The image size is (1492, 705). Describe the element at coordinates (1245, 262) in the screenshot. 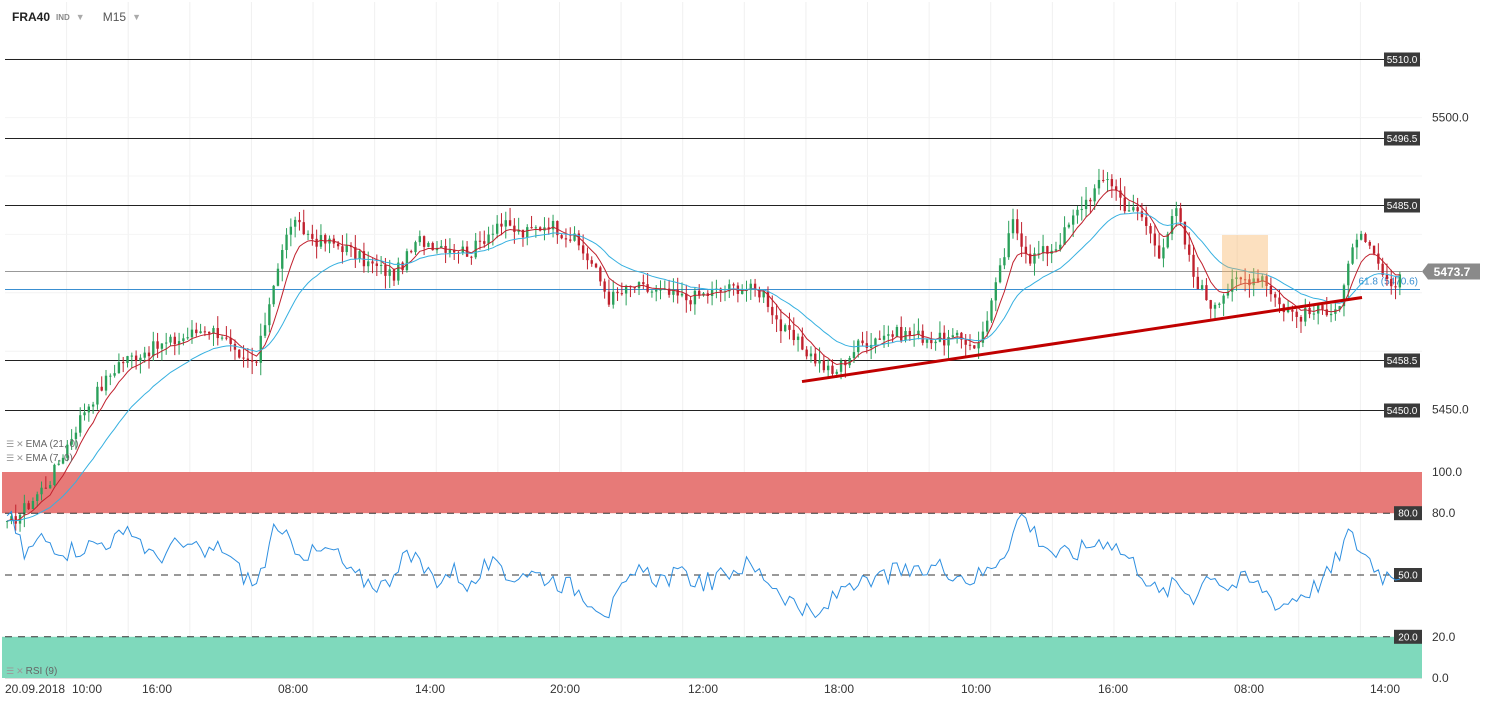

I see `highlight-zone` at that location.